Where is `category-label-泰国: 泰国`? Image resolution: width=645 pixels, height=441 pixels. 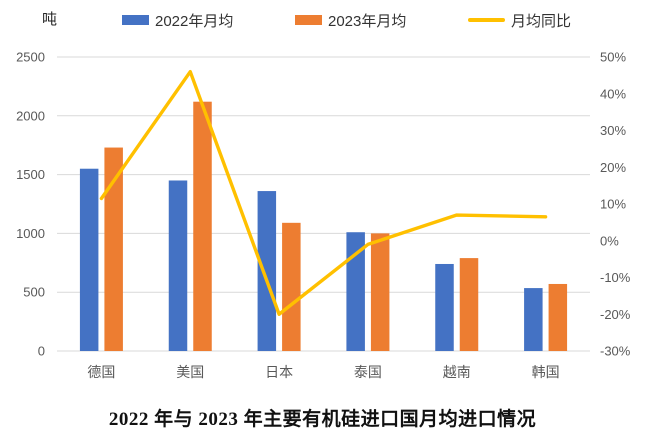
category-label-泰国: 泰国 is located at coordinates (368, 372).